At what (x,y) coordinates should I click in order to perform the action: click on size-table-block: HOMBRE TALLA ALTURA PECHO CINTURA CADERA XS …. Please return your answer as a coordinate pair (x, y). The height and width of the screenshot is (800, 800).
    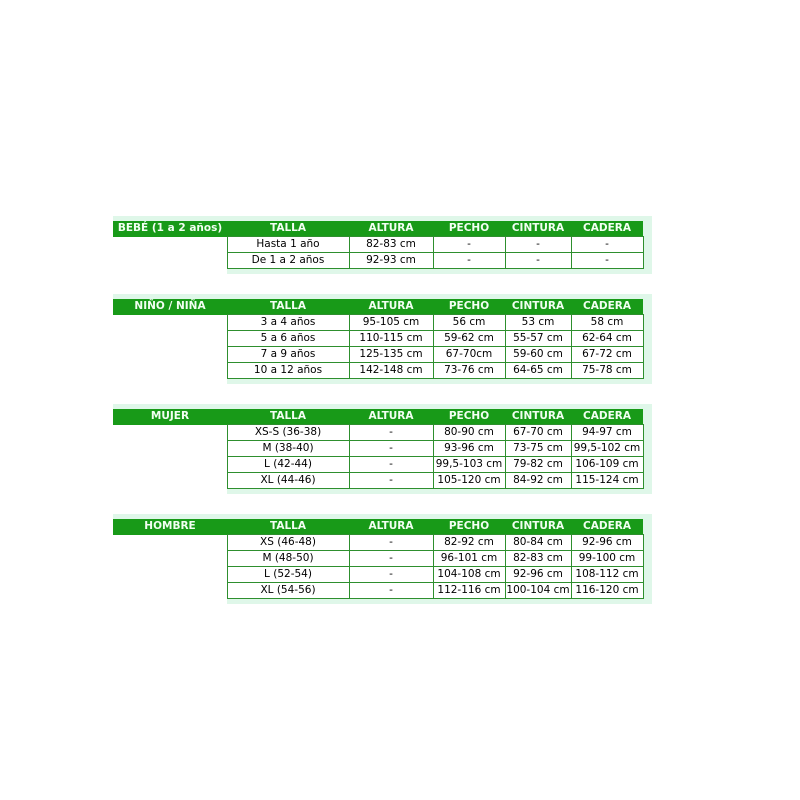
    Looking at the image, I should click on (382, 559).